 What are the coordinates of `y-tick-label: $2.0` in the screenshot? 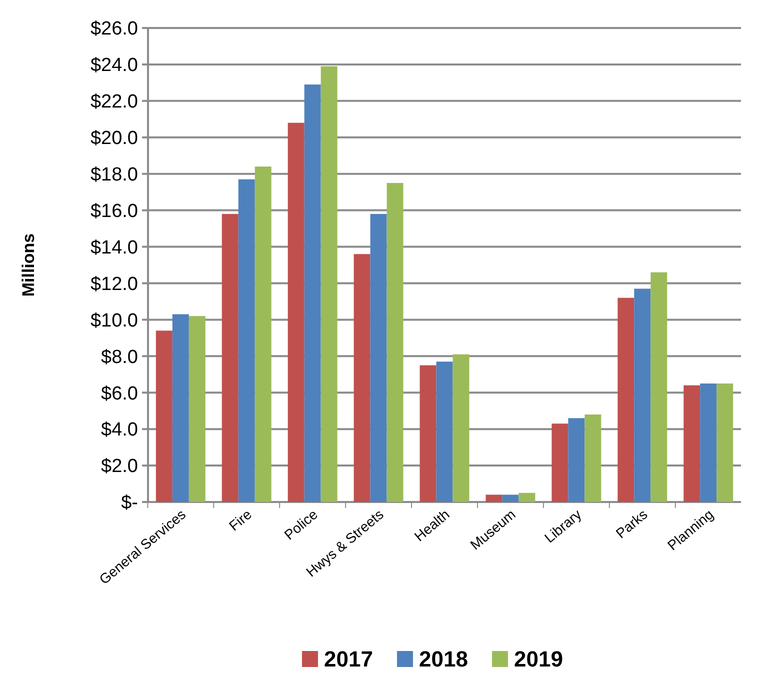 It's located at (119, 467).